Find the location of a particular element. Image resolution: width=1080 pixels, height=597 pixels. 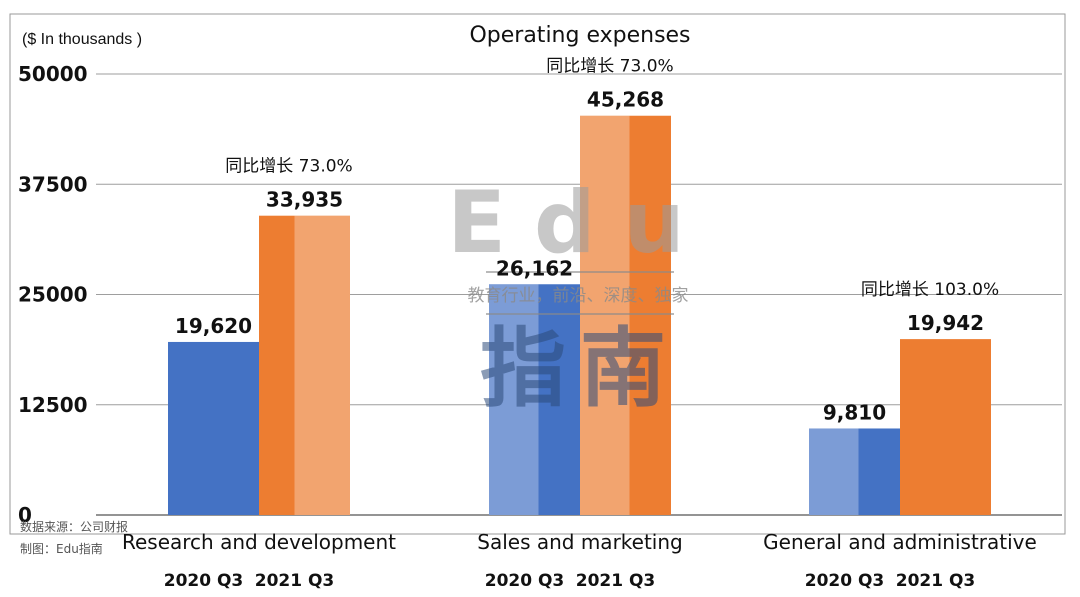

source-note: 数据来源：公司财报 is located at coordinates (74, 526).